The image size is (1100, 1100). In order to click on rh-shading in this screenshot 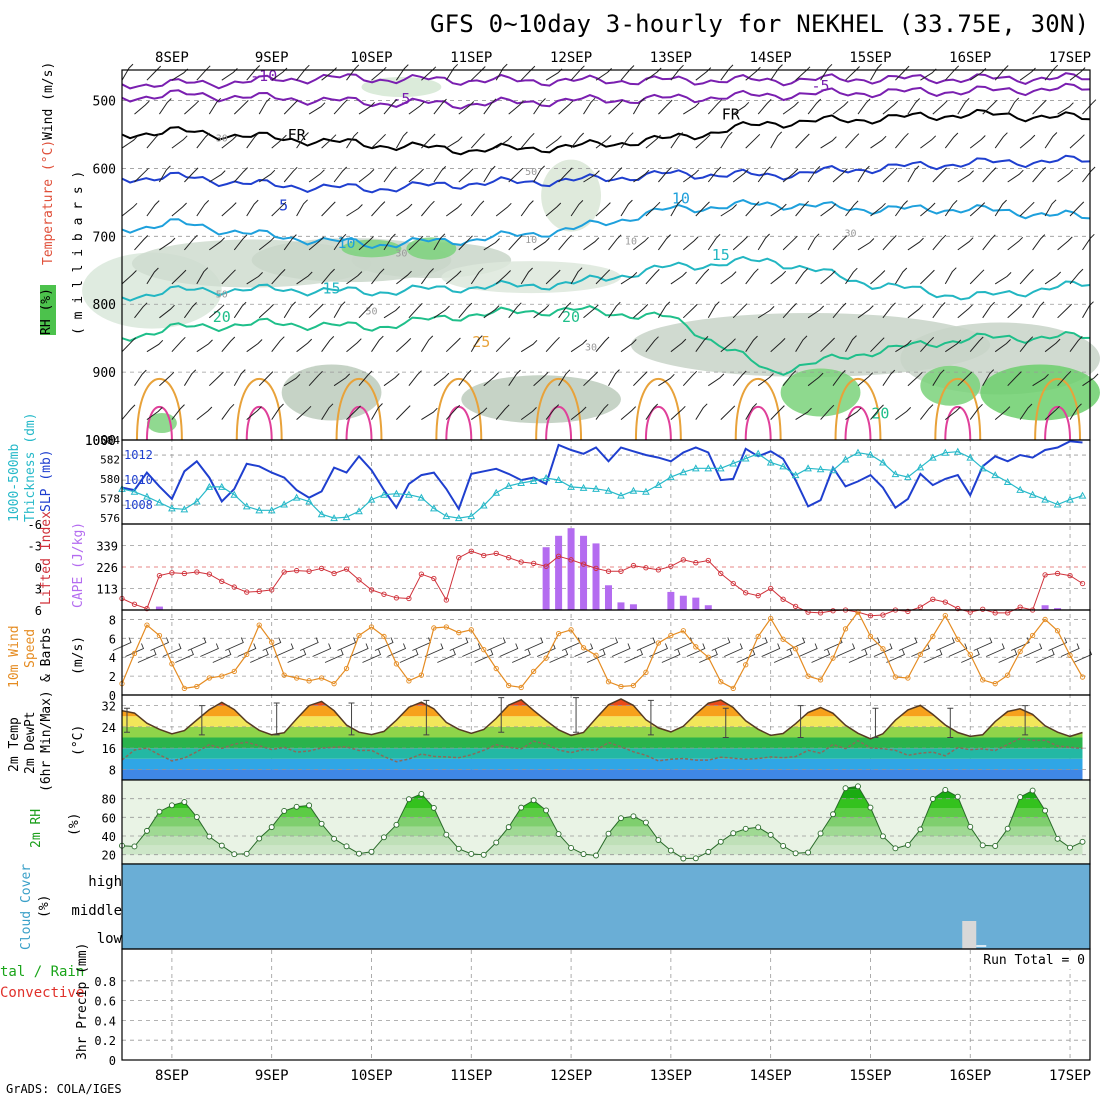, I will do `click(810, 344)`.